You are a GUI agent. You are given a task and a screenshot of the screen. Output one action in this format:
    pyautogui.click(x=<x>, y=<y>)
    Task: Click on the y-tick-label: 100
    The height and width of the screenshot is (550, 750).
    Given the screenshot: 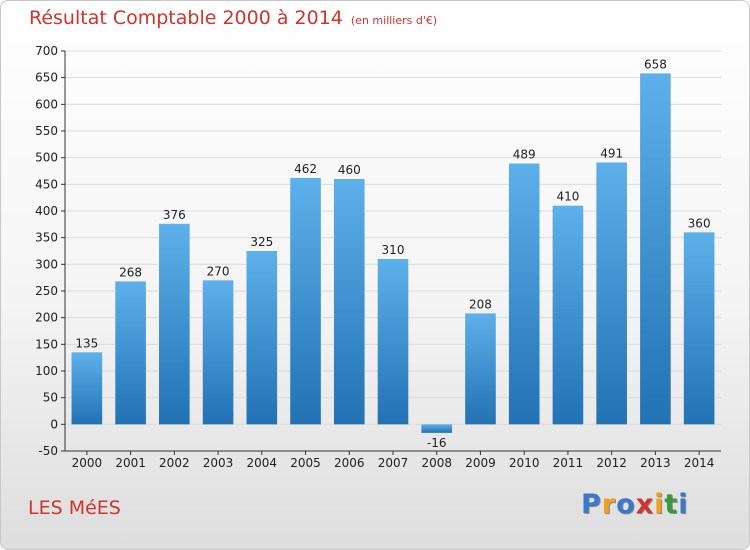 What is the action you would take?
    pyautogui.click(x=46, y=371)
    